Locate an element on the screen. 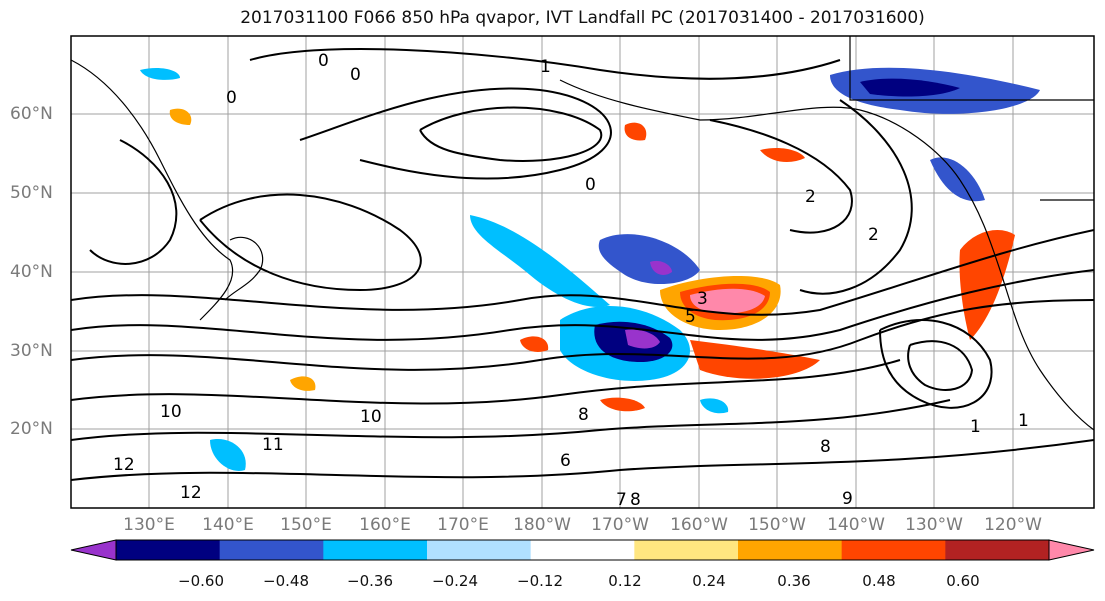 The height and width of the screenshot is (601, 1105). shade-positive-east-max is located at coordinates (727, 301).